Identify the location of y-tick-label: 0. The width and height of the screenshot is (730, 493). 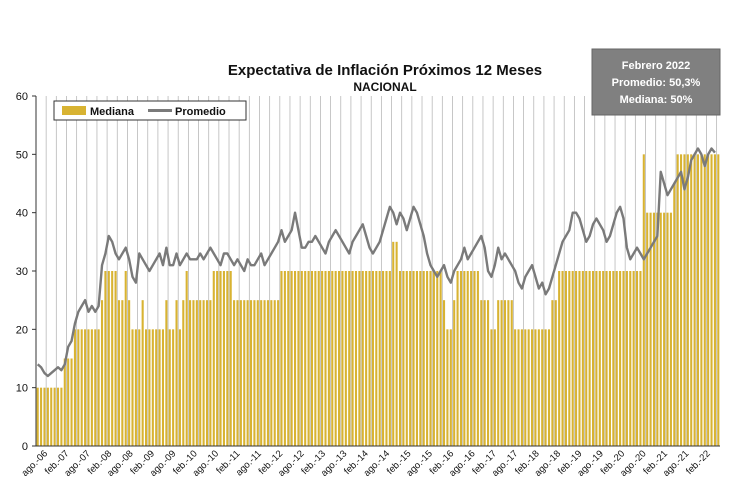
(25, 447).